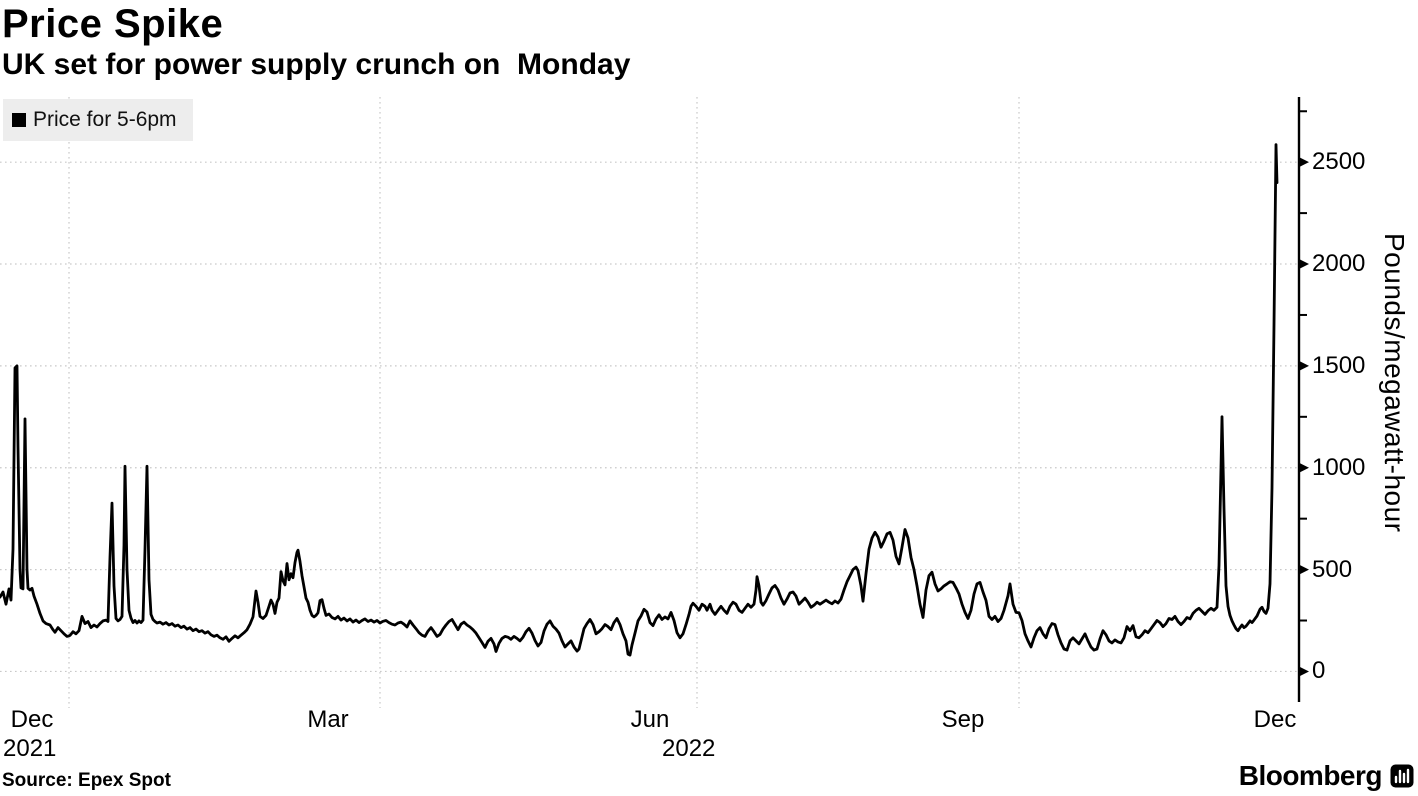  Describe the element at coordinates (1310, 775) in the screenshot. I see `bloomberg-wordmark: Bloomberg` at that location.